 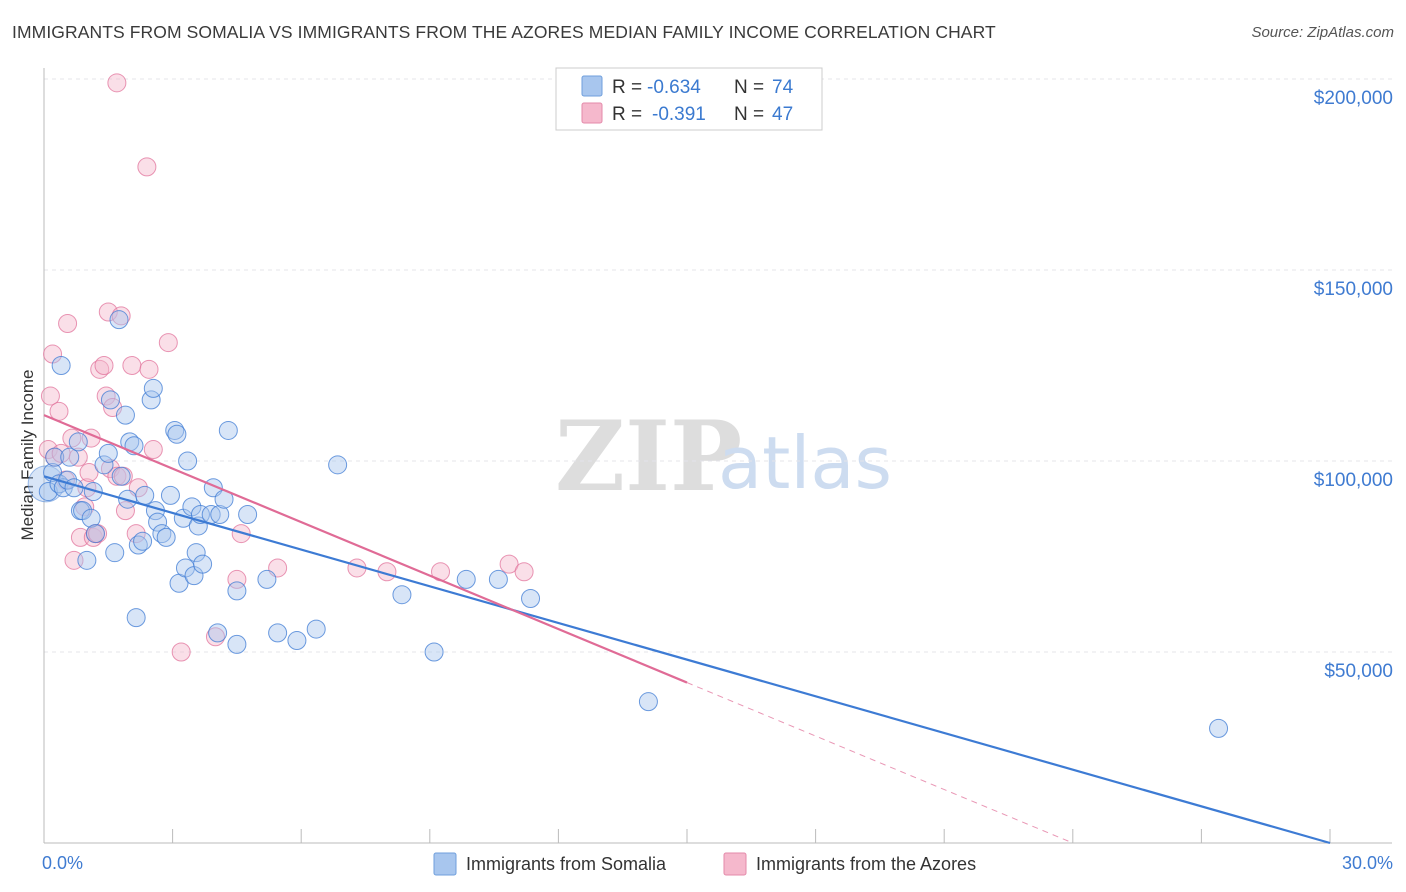 What do you see at coordinates (1353, 385) in the screenshot?
I see `y-tick-labels: $50,000 $100,000 $150,000 $200,000` at bounding box center [1353, 385].